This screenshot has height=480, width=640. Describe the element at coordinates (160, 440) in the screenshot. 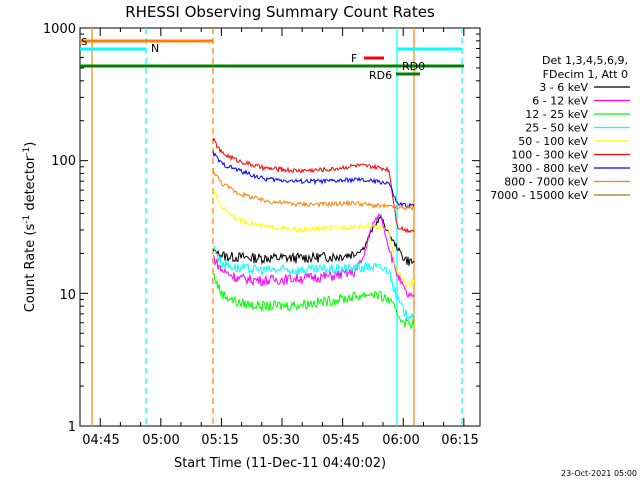

I see `x-tick-label: 05:00` at that location.